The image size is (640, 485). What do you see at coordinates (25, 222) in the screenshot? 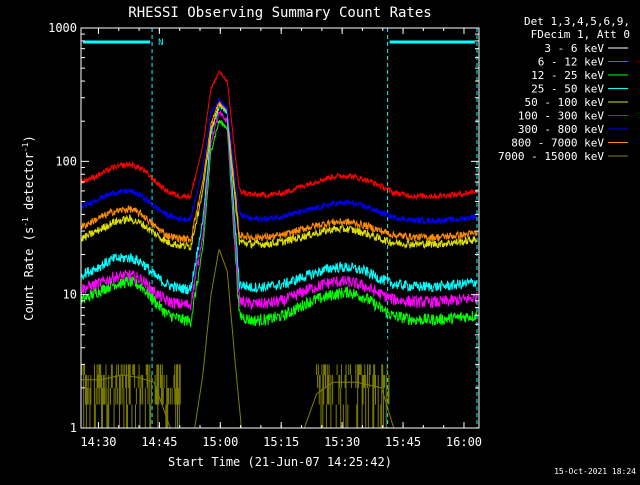
I see `y-axis-title-sup1: -1` at bounding box center [25, 222].